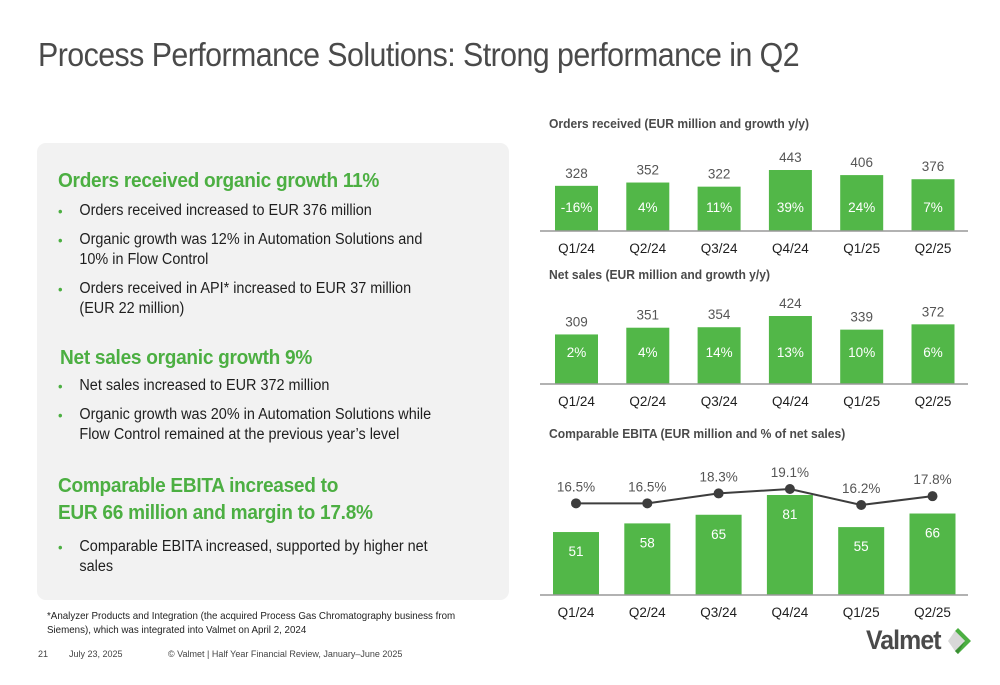 This screenshot has width=1000, height=685. I want to click on valmet-logo: Valmet, so click(919, 640).